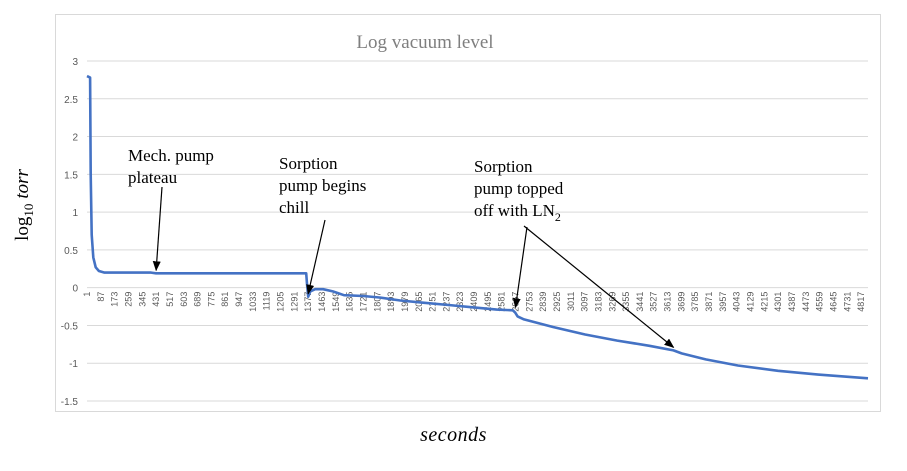  What do you see at coordinates (70, 232) in the screenshot?
I see `y-tick-labels: 3 2.5 2 1.5 1 0.5 0 -0.5 -1 -1.5` at bounding box center [70, 232].